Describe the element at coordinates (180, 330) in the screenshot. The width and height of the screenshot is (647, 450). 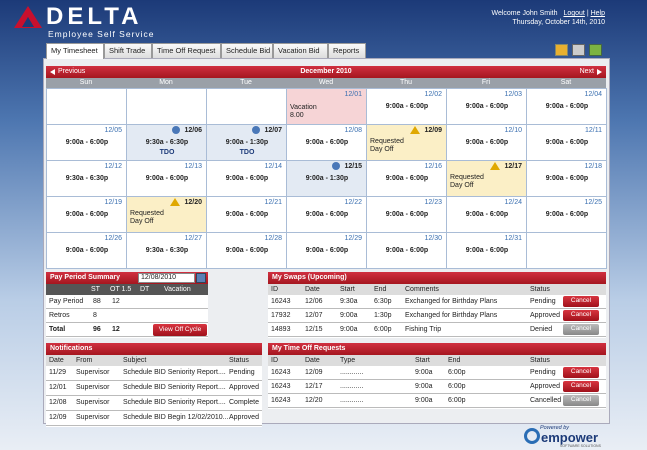
I see `view-off-cycle-button: View Off Cycle` at that location.